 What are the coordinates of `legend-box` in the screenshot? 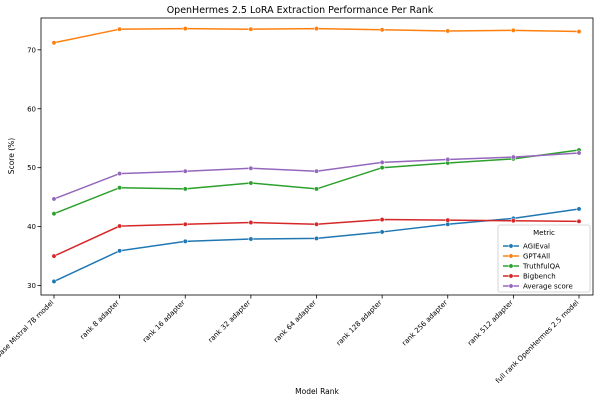 It's located at (544, 258).